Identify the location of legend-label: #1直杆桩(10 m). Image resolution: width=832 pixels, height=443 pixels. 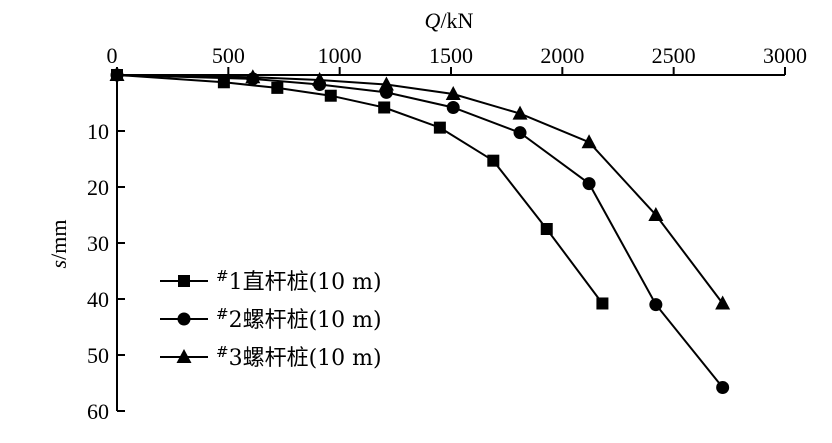
(299, 281).